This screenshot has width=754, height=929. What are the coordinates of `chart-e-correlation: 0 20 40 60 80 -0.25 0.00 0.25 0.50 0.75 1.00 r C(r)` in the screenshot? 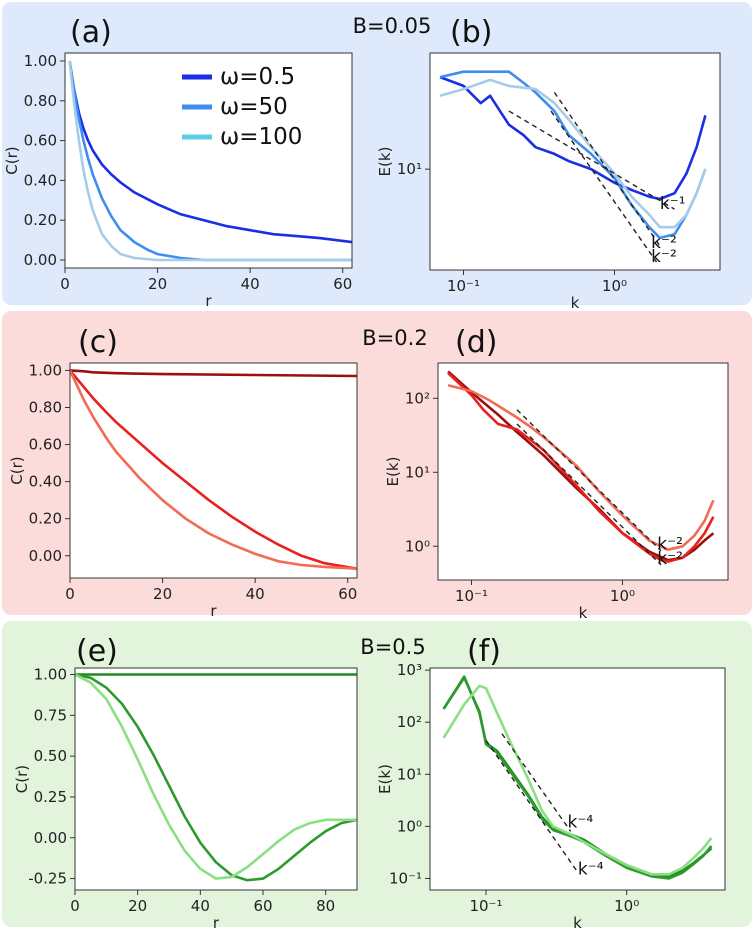 It's located at (185, 797).